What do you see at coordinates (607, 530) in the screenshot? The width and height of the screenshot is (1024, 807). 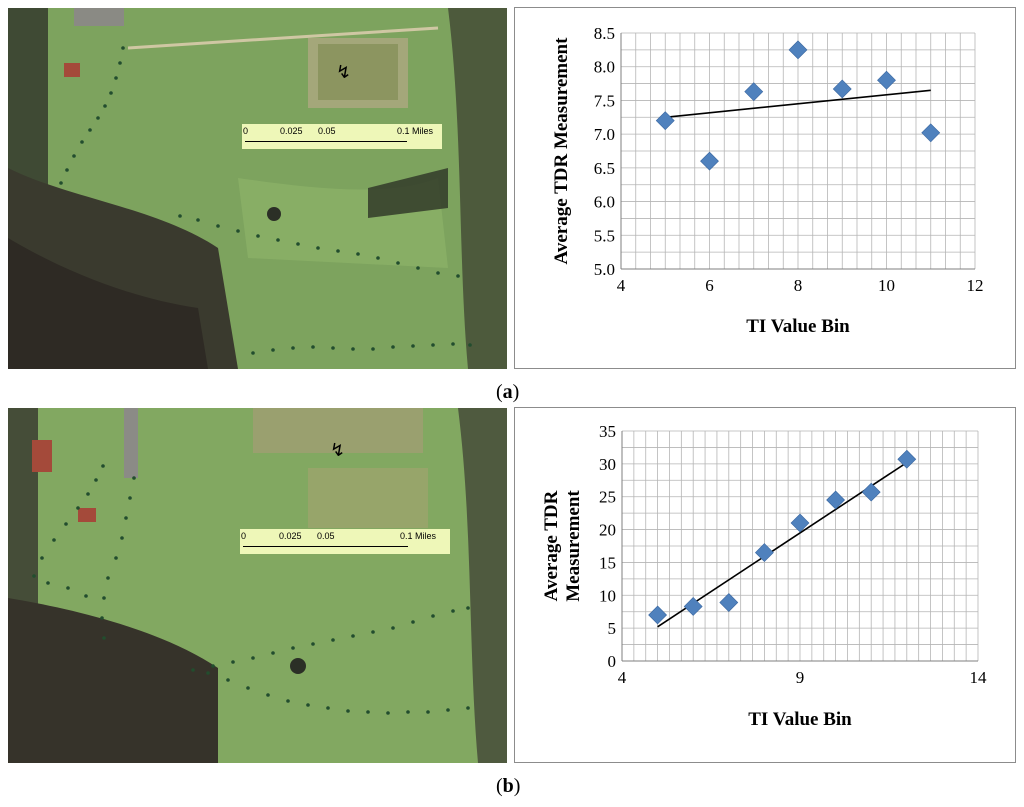 I see `y-tick-label: 20` at bounding box center [607, 530].